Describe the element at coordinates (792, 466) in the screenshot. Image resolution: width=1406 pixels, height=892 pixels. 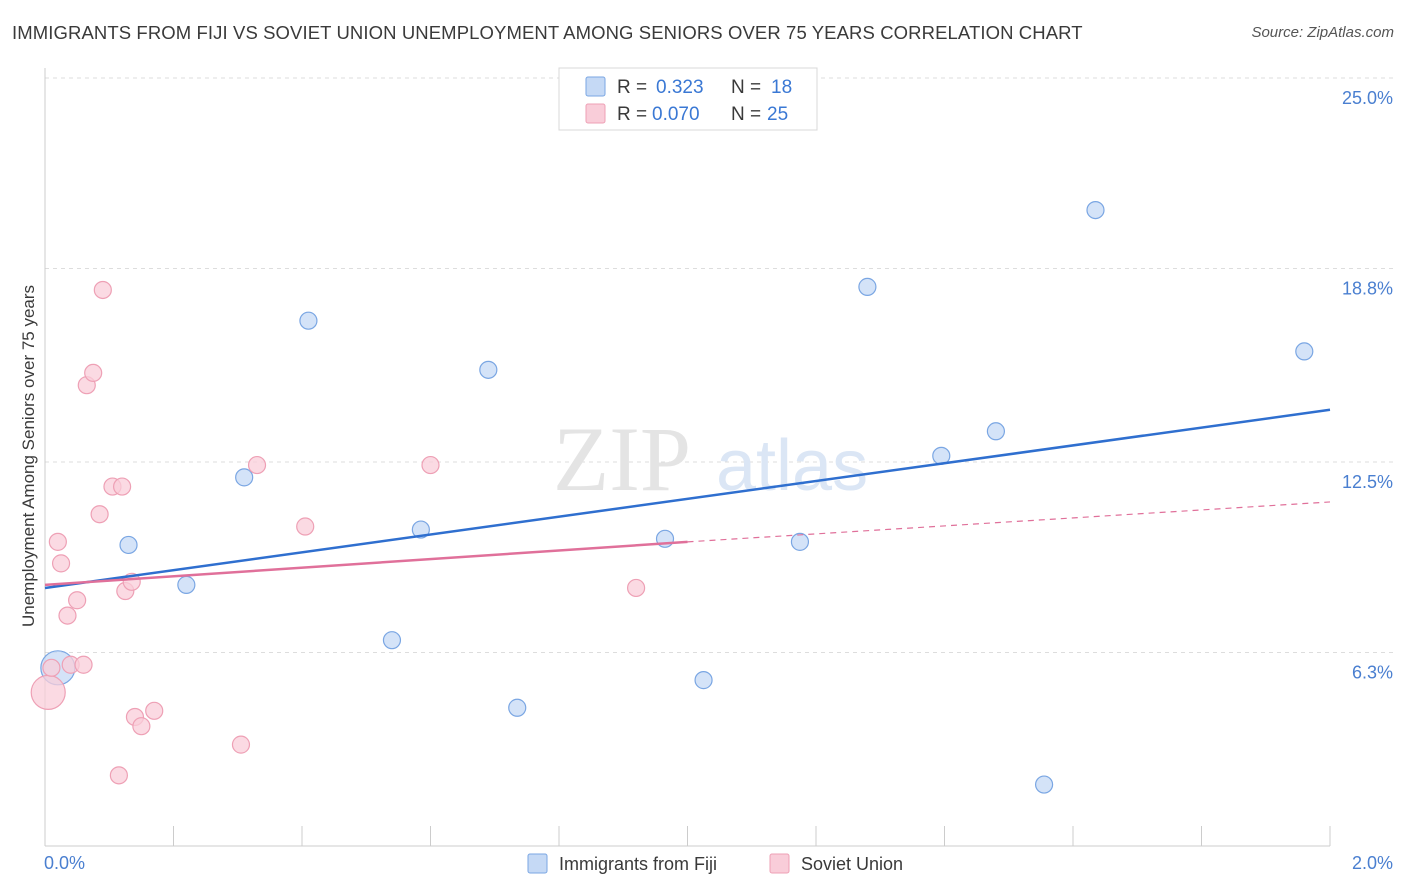
I see `watermark-atlas: atlas` at that location.